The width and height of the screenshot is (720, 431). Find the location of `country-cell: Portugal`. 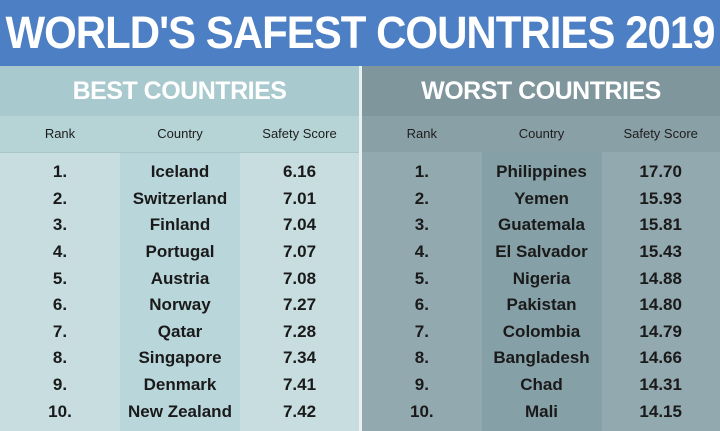

country-cell: Portugal is located at coordinates (180, 252).